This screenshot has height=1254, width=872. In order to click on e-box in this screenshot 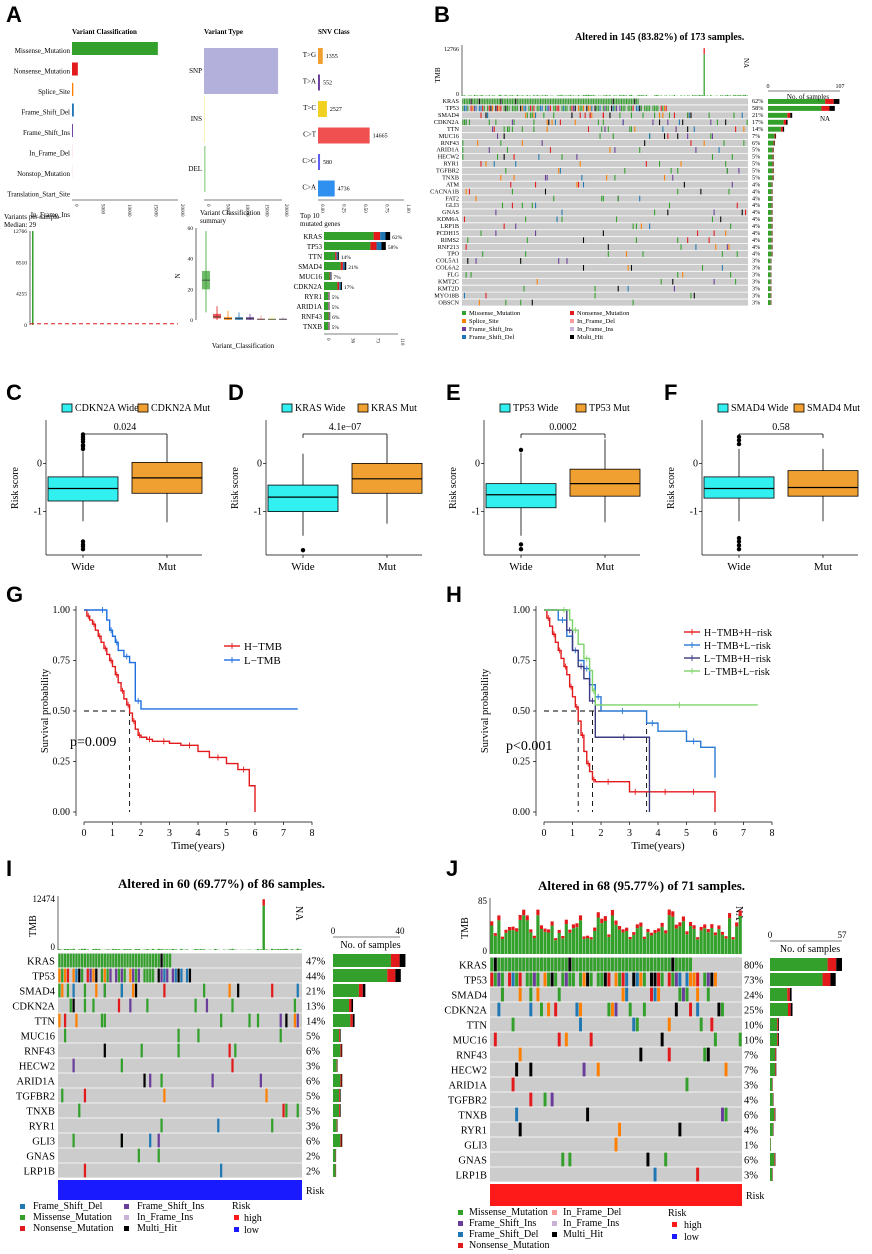, I will do `click(521, 496)`.